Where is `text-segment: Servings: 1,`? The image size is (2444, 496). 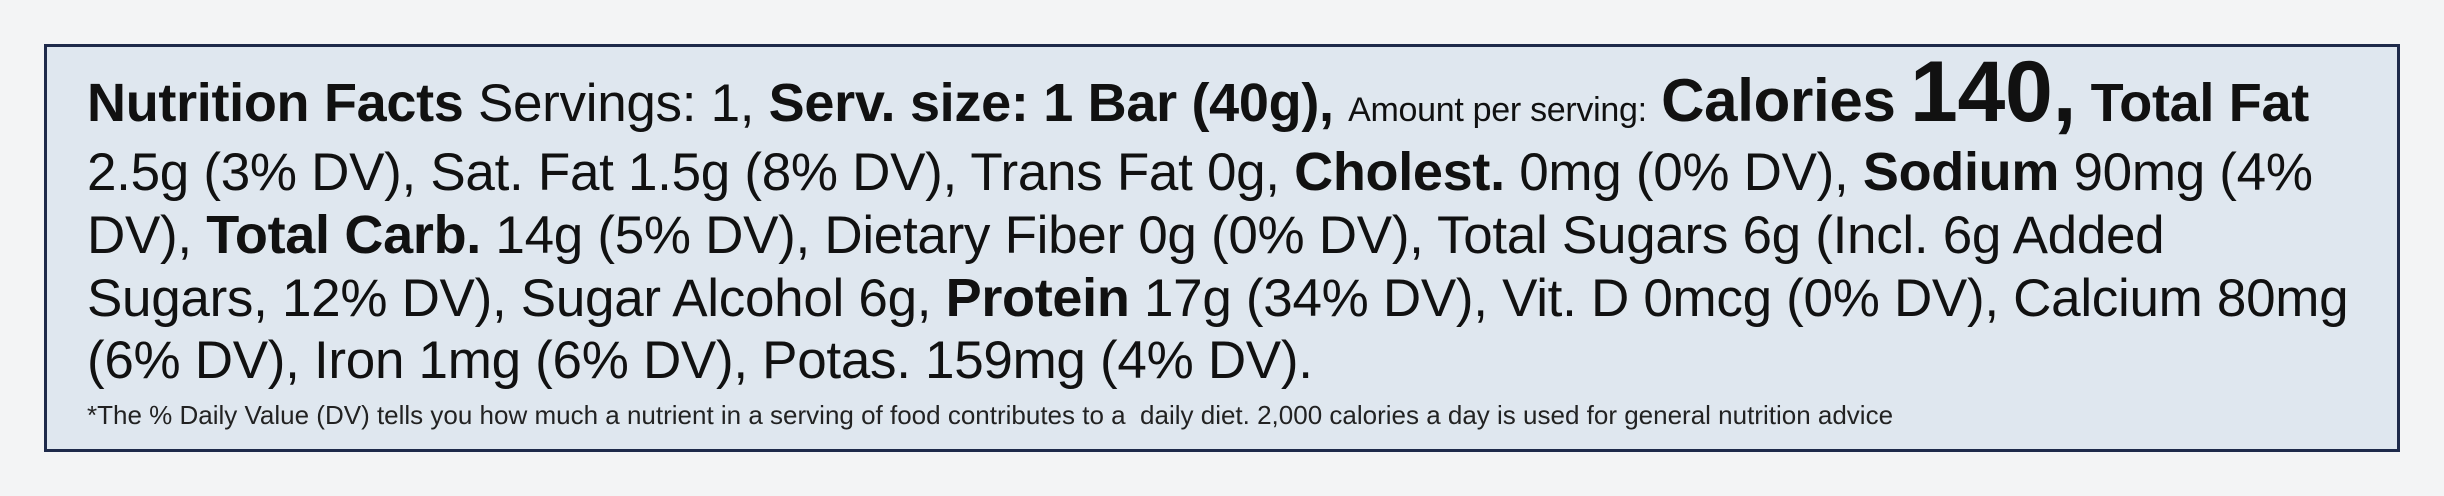 text-segment: Servings: 1, is located at coordinates (616, 103).